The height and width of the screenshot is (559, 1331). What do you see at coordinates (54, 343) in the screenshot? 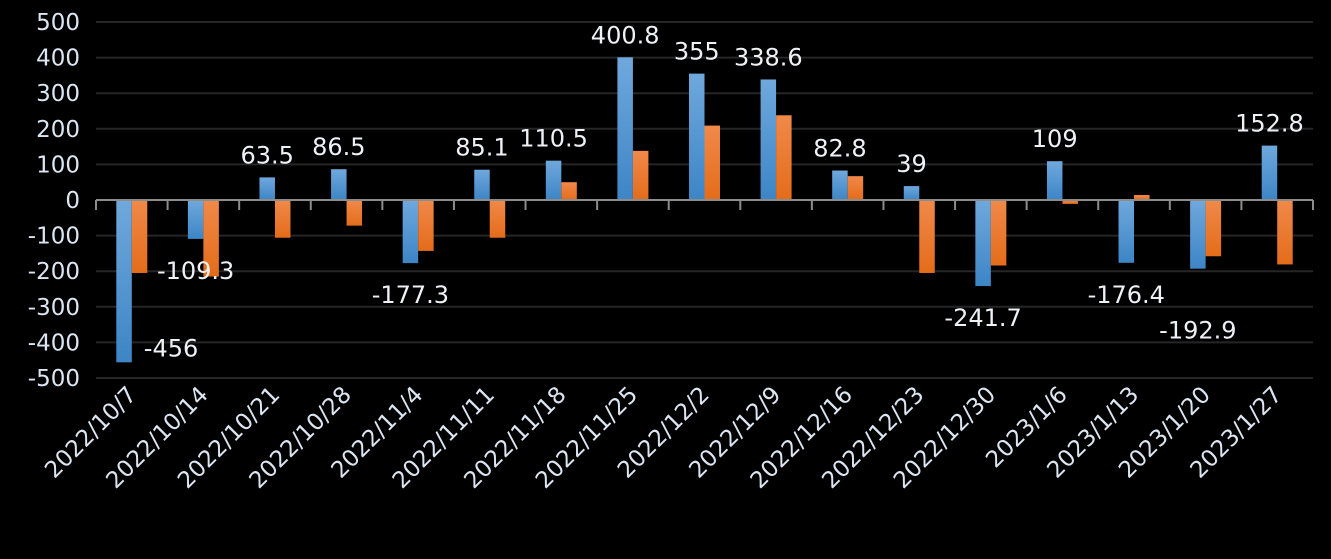
I see `y-tick-label: -400` at bounding box center [54, 343].